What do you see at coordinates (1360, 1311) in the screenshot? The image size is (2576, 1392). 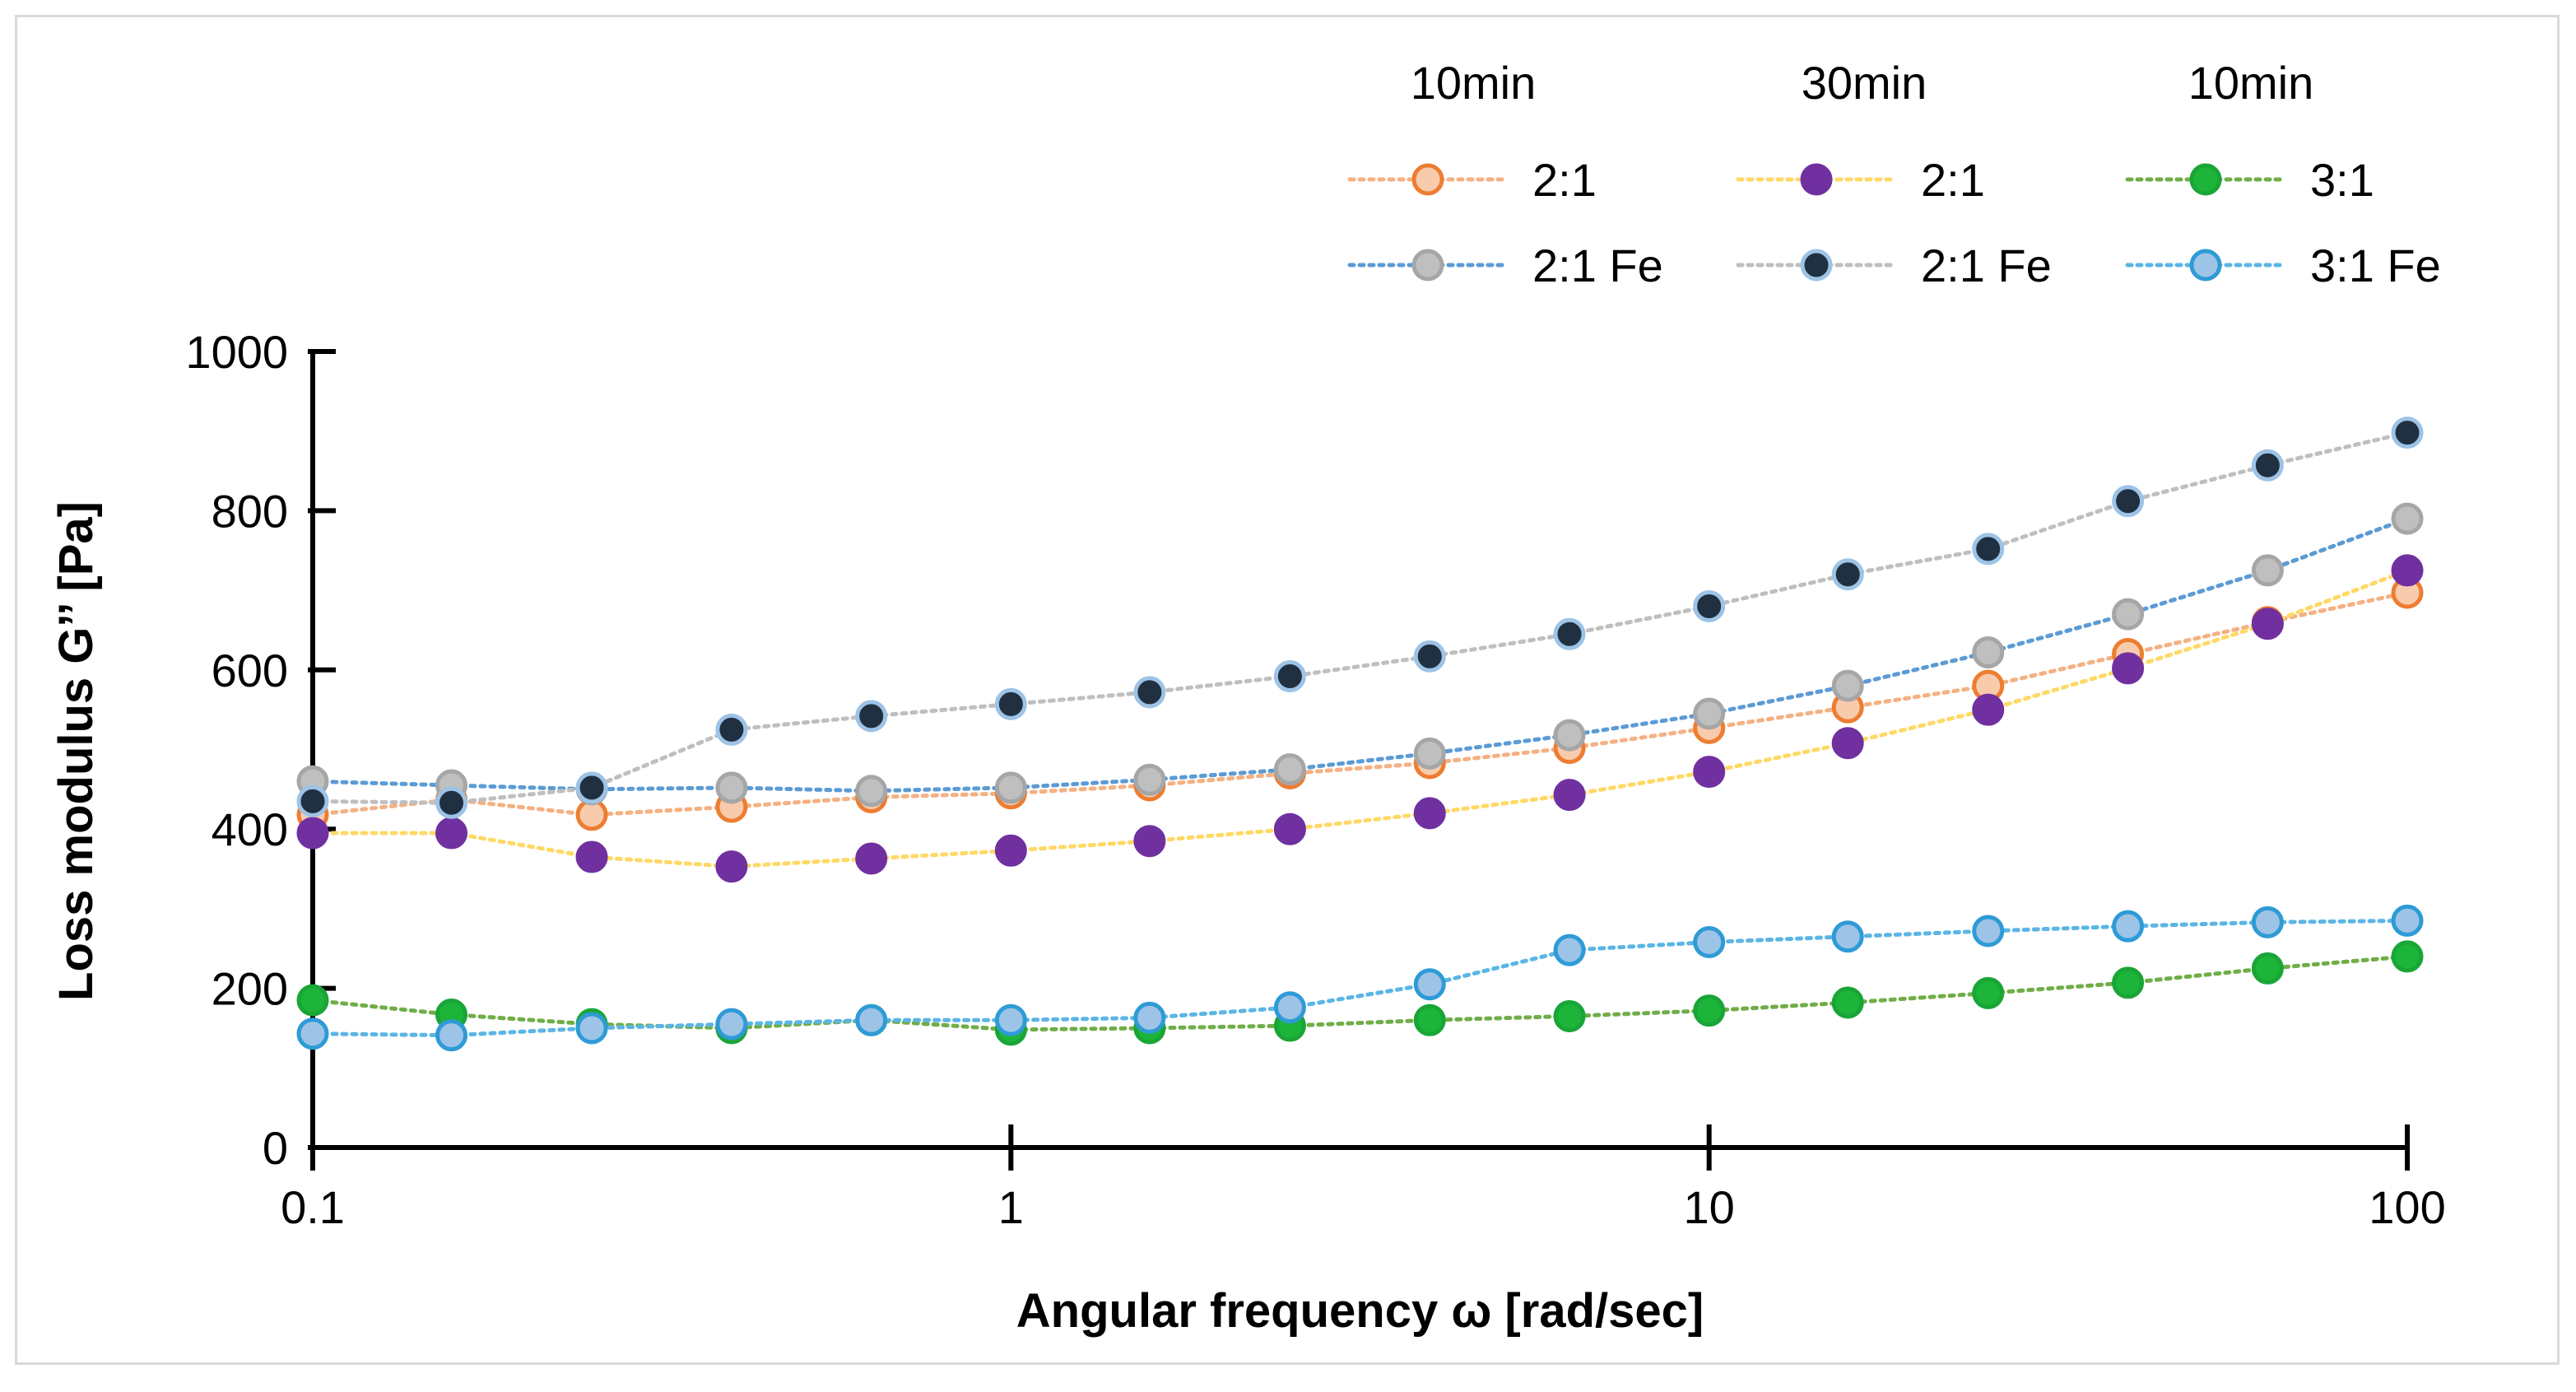 I see `x-axis-title: Angular frequency ω [rad/sec]` at bounding box center [1360, 1311].